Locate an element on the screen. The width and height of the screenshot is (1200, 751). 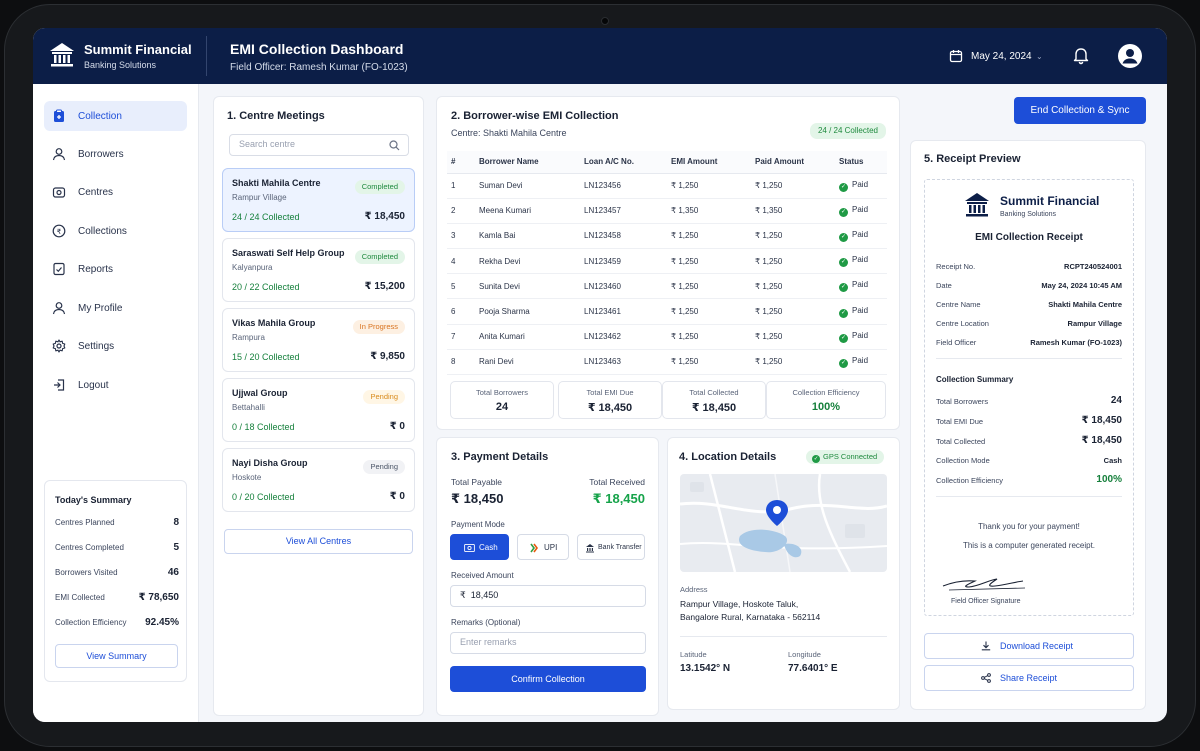
table-row: 3 Kamla Bai LN123458 ₹ 1,250 ₹ 1,250 ✓ Paid is located at coordinates (667, 236).